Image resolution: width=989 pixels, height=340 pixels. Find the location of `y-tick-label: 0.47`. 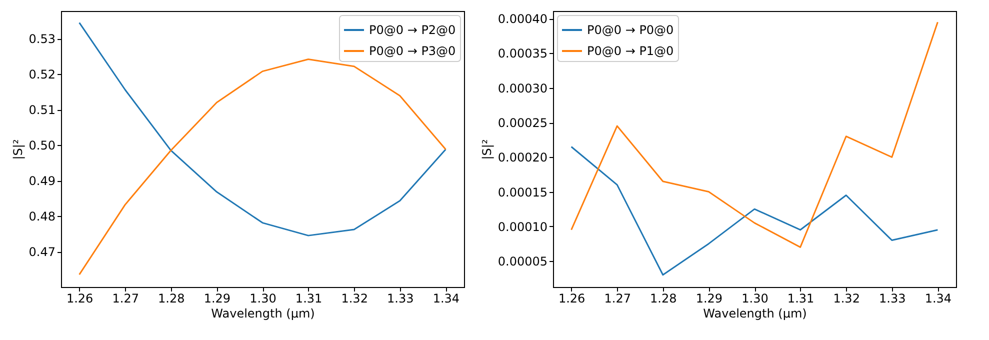

y-tick-label: 0.47 is located at coordinates (42, 252).